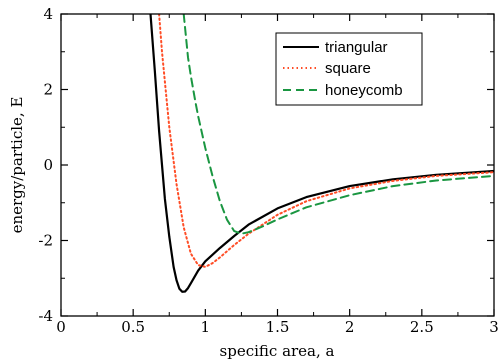 Image resolution: width=503 pixels, height=363 pixels. What do you see at coordinates (48, 90) in the screenshot?
I see `y-tick-label: 2` at bounding box center [48, 90].